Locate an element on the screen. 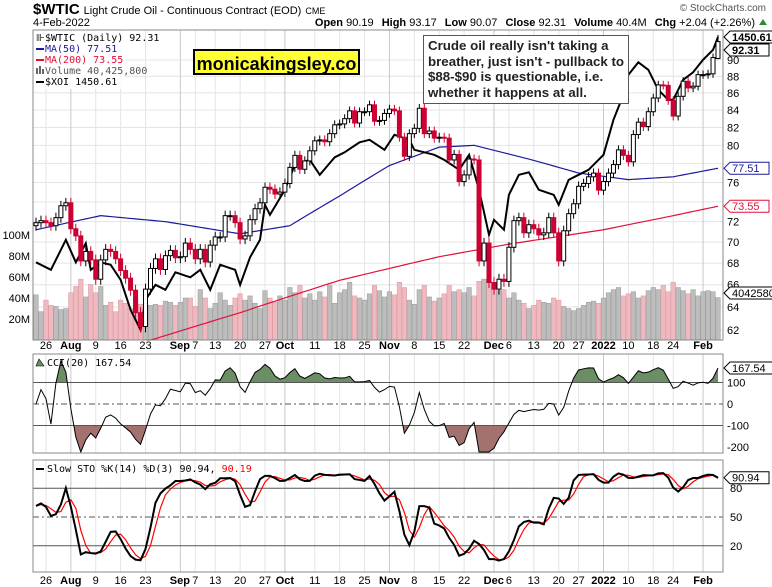 This screenshot has height=587, width=772. price-axis-label: 72 is located at coordinates (733, 223).